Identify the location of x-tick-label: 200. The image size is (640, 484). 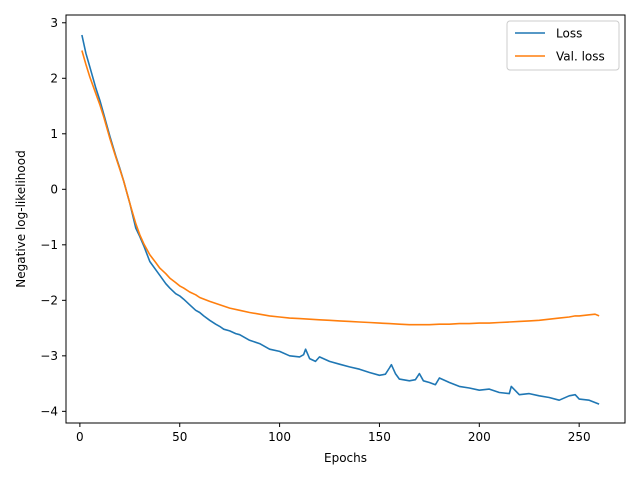
(479, 437).